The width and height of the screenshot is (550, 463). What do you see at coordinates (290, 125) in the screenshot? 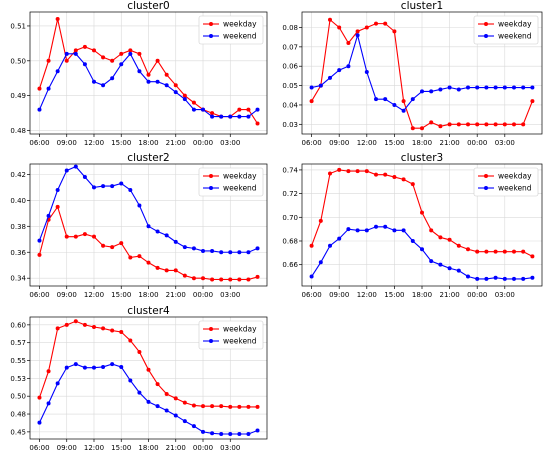
I see `y-tick-label: 0.03` at bounding box center [290, 125].